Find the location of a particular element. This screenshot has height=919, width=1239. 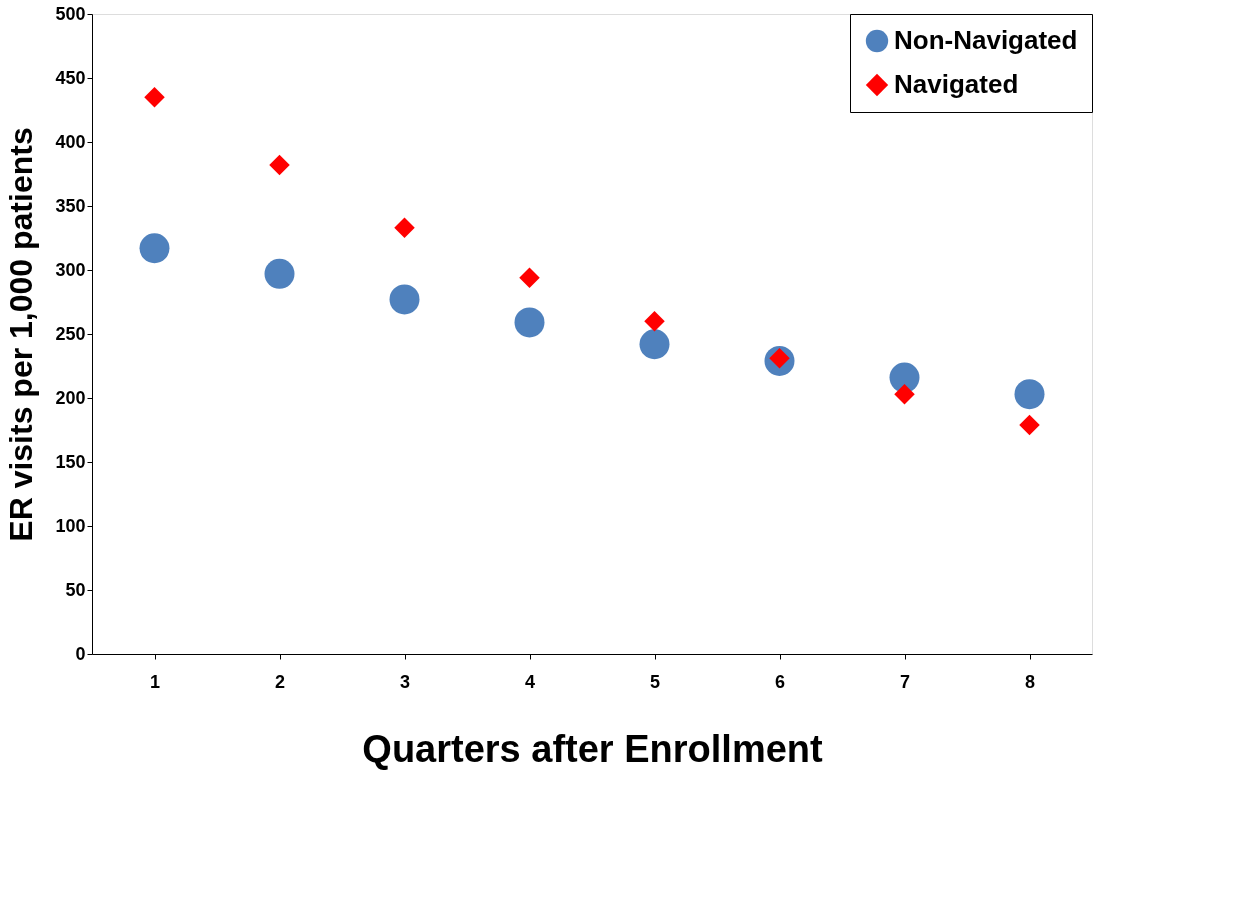

y-tick-label: 50 is located at coordinates (75, 589).